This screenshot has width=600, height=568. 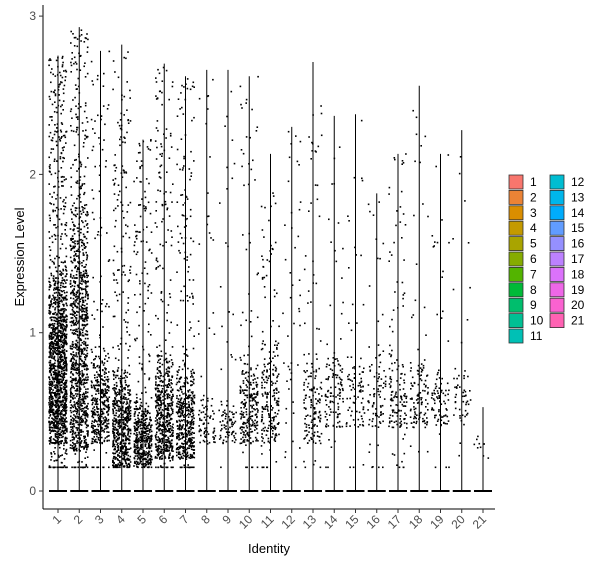 I want to click on x-tick-label: 14, so click(x=331, y=522).